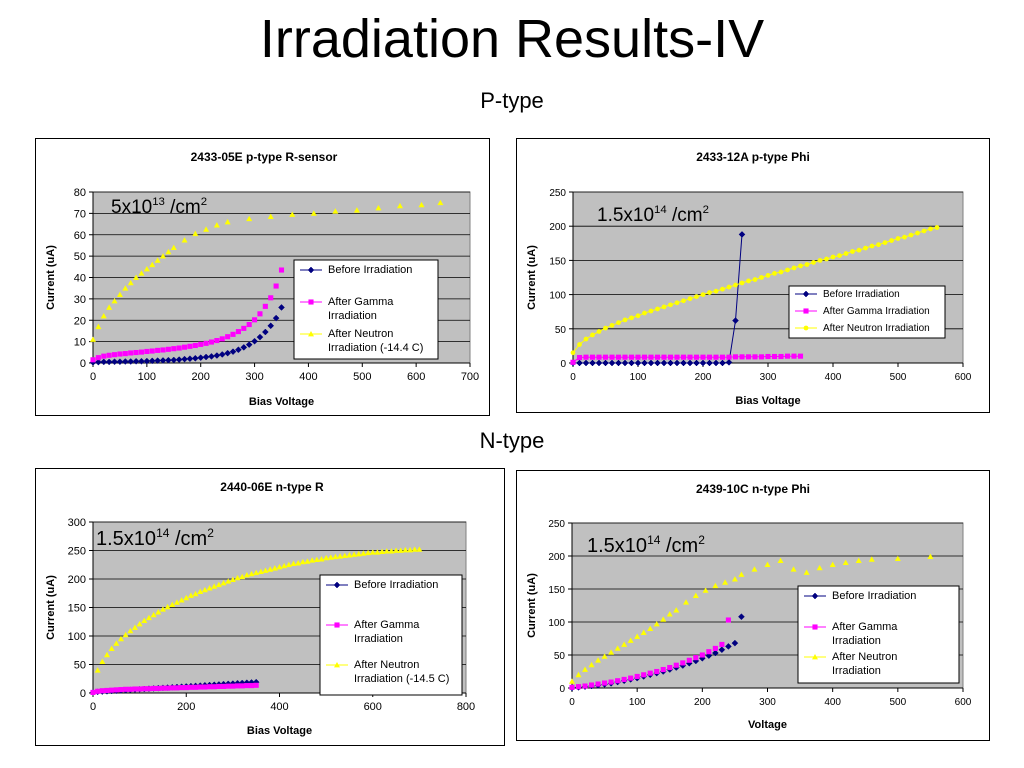 This screenshot has width=1024, height=768. Describe the element at coordinates (701, 540) in the screenshot. I see `fluence-unit-exponent: 2` at that location.